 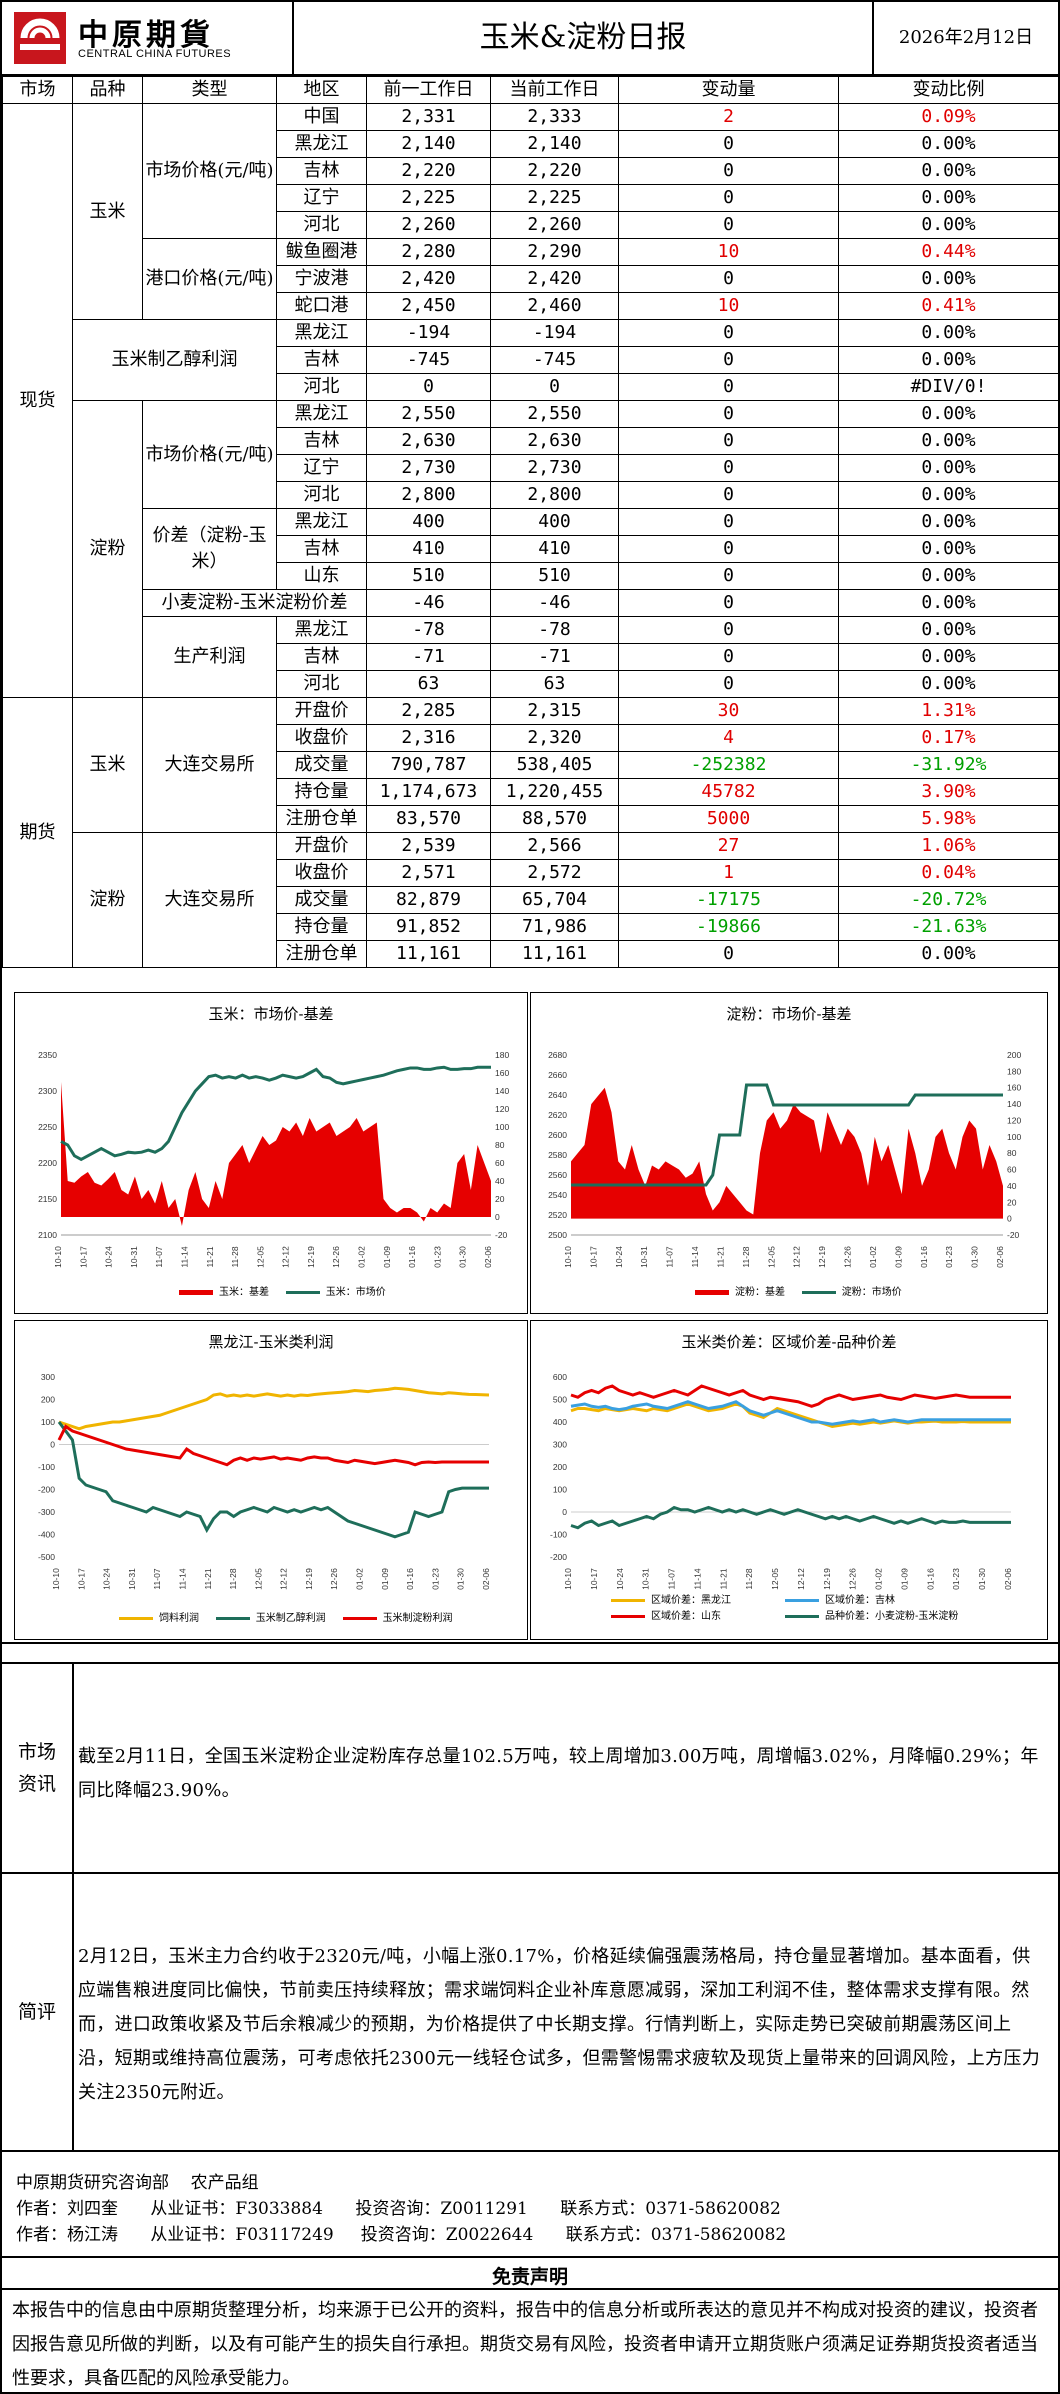 I want to click on y-tick: -200, so click(x=558, y=1557).